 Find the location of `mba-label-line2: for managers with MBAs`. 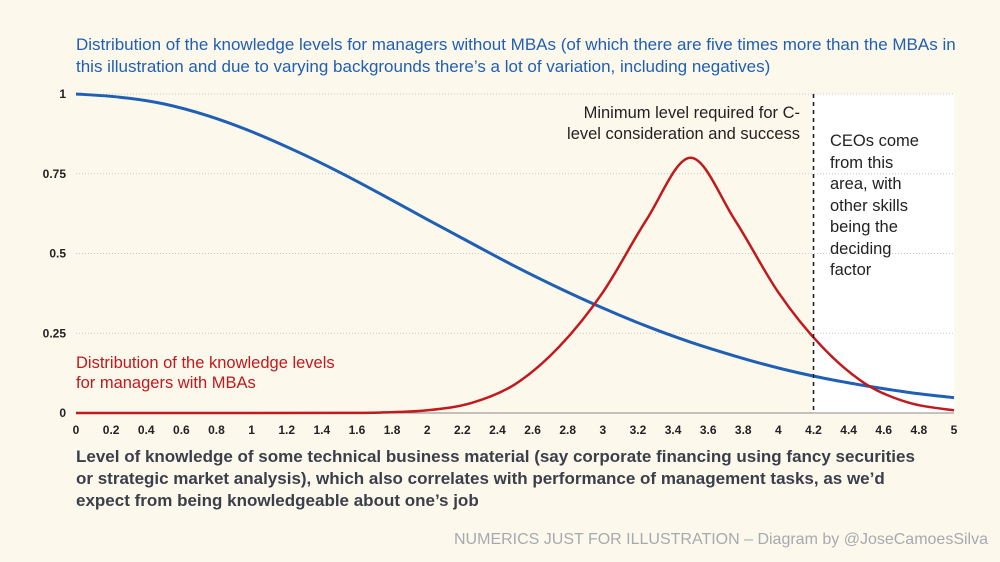

mba-label-line2: for managers with MBAs is located at coordinates (166, 383).